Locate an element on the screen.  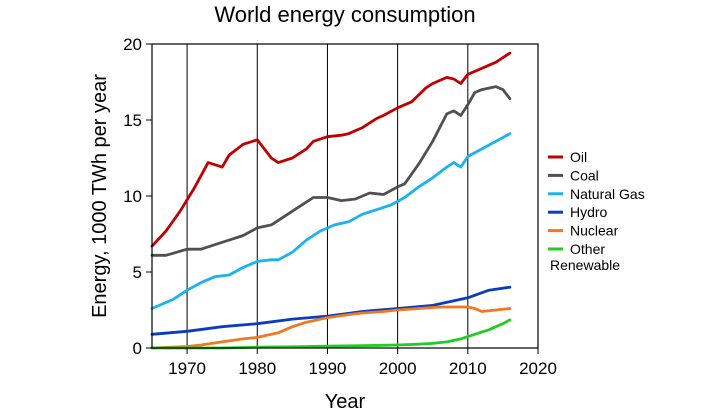
legend-label: Coal is located at coordinates (584, 175).